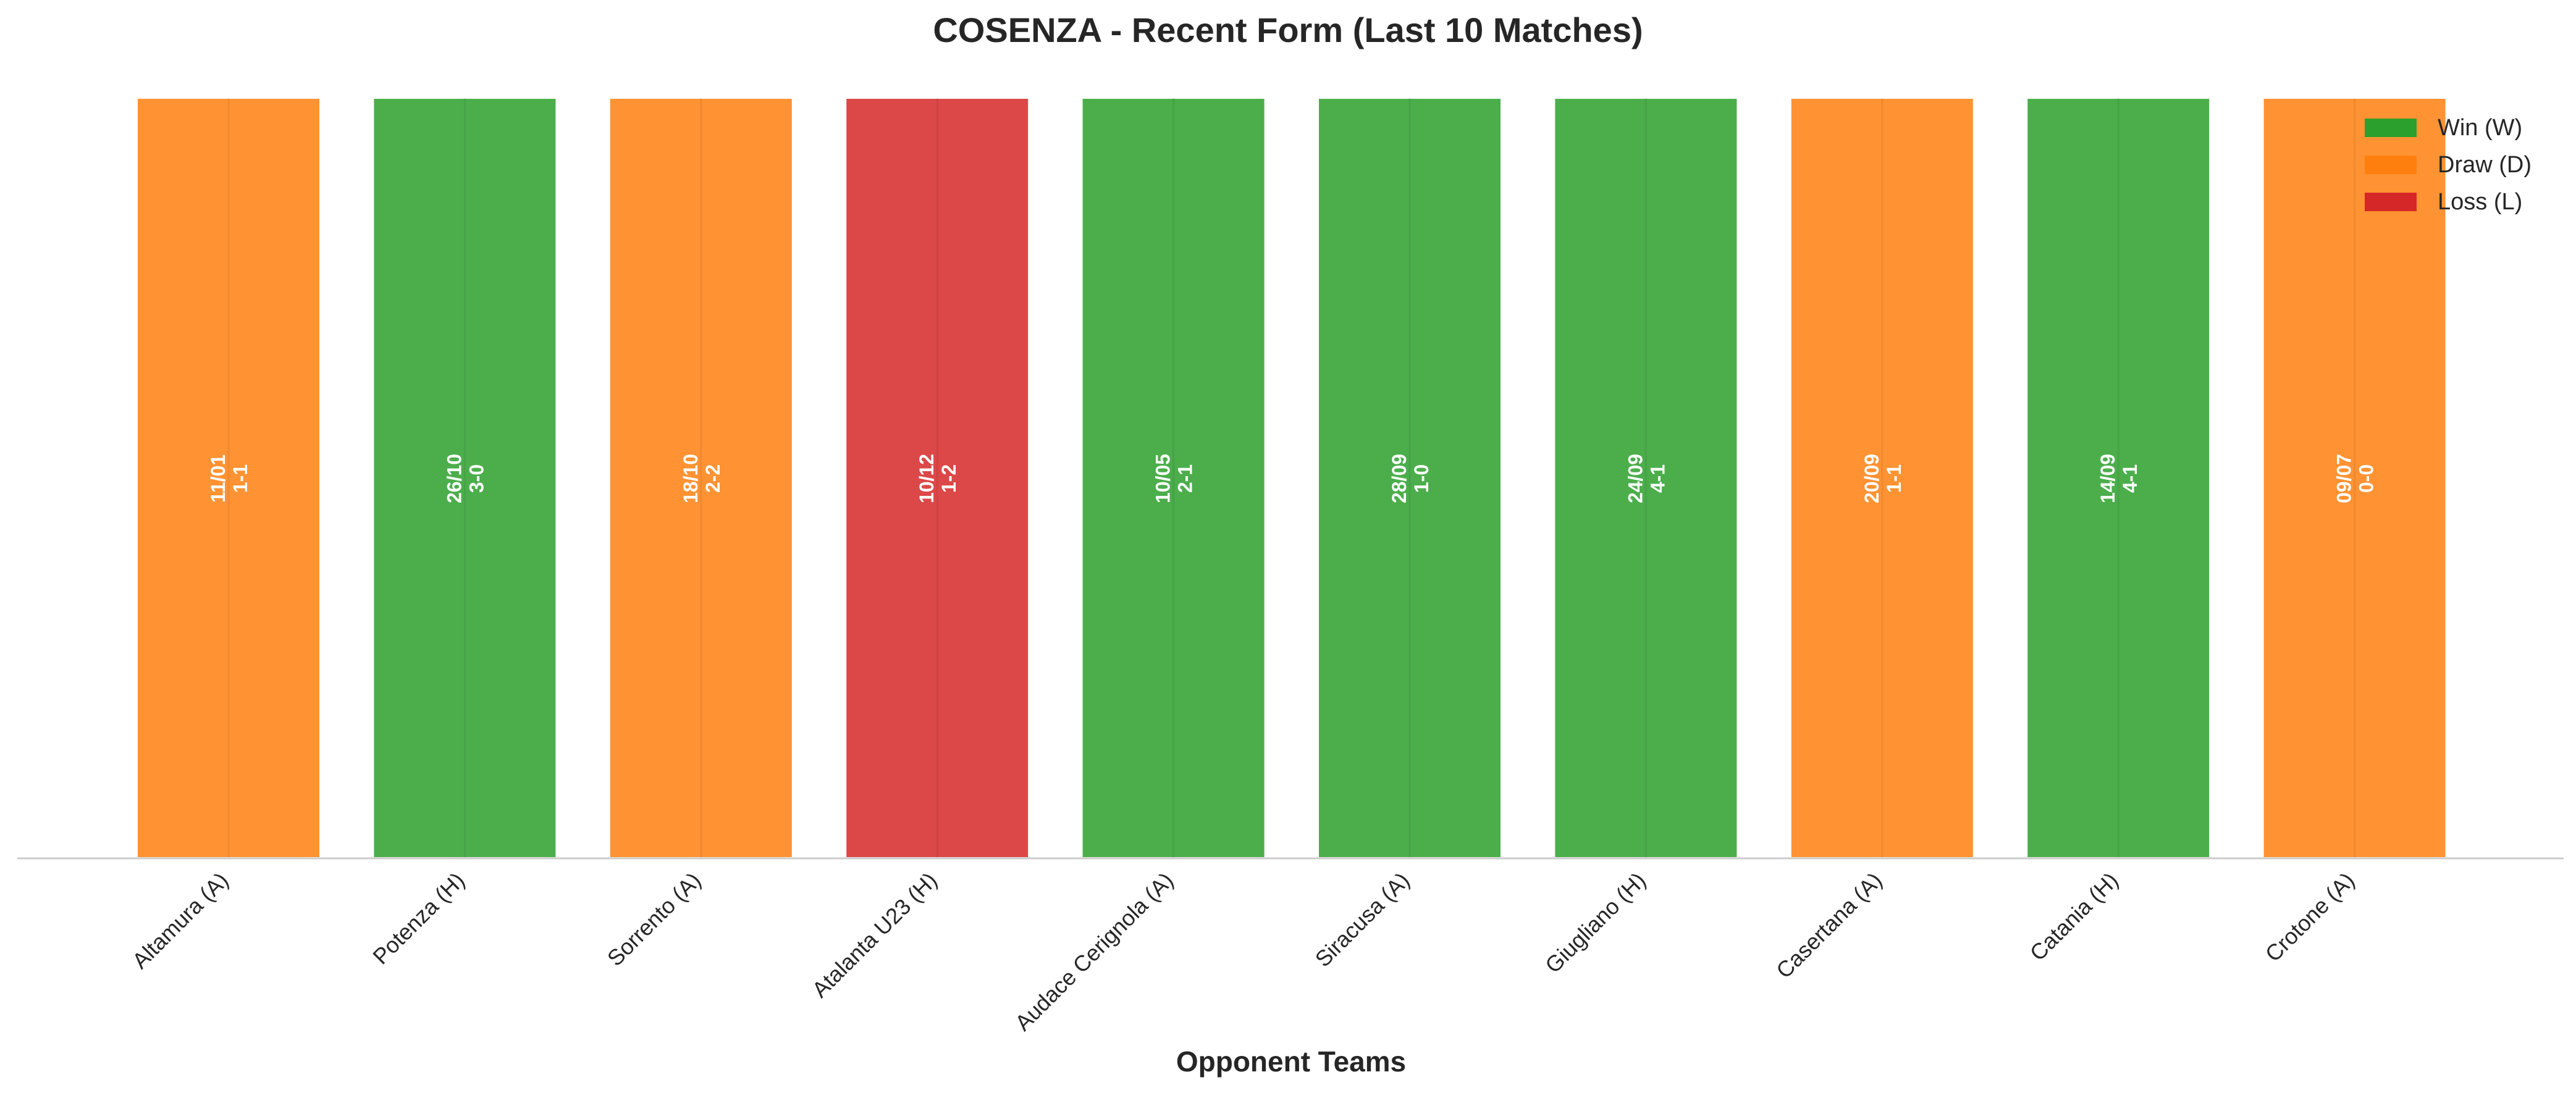 This screenshot has width=2576, height=1093. What do you see at coordinates (2344, 478) in the screenshot?
I see `bar-date-label: 09/07` at bounding box center [2344, 478].